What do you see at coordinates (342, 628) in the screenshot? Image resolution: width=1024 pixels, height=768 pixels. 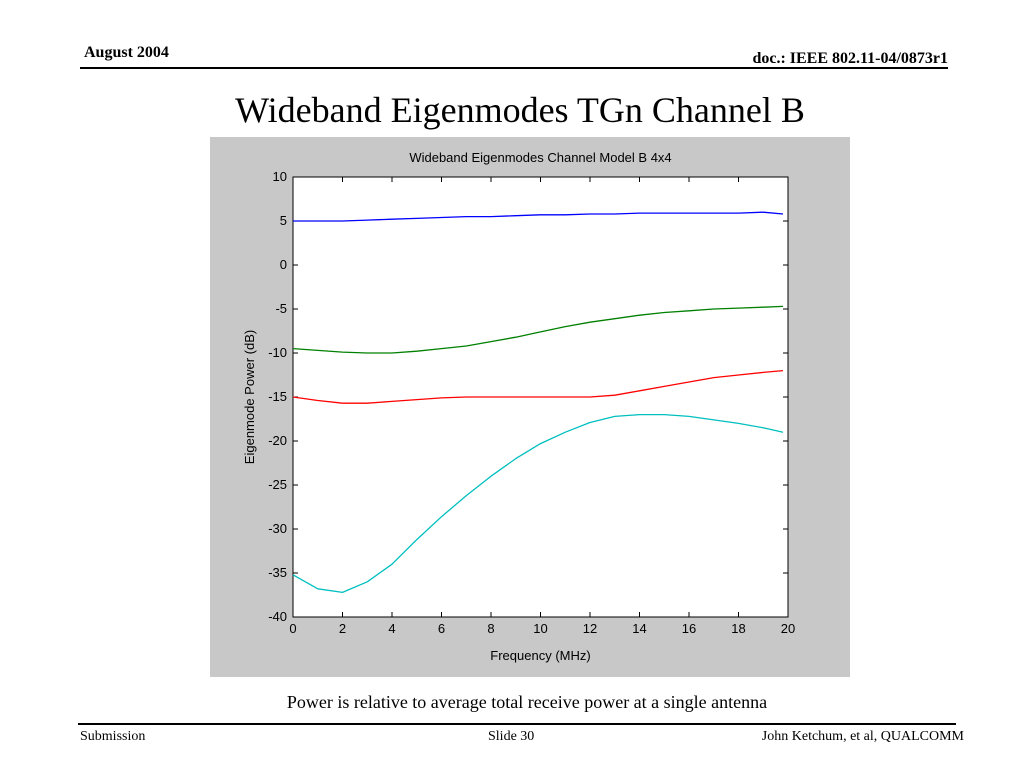 I see `x-tick-label: 2` at bounding box center [342, 628].